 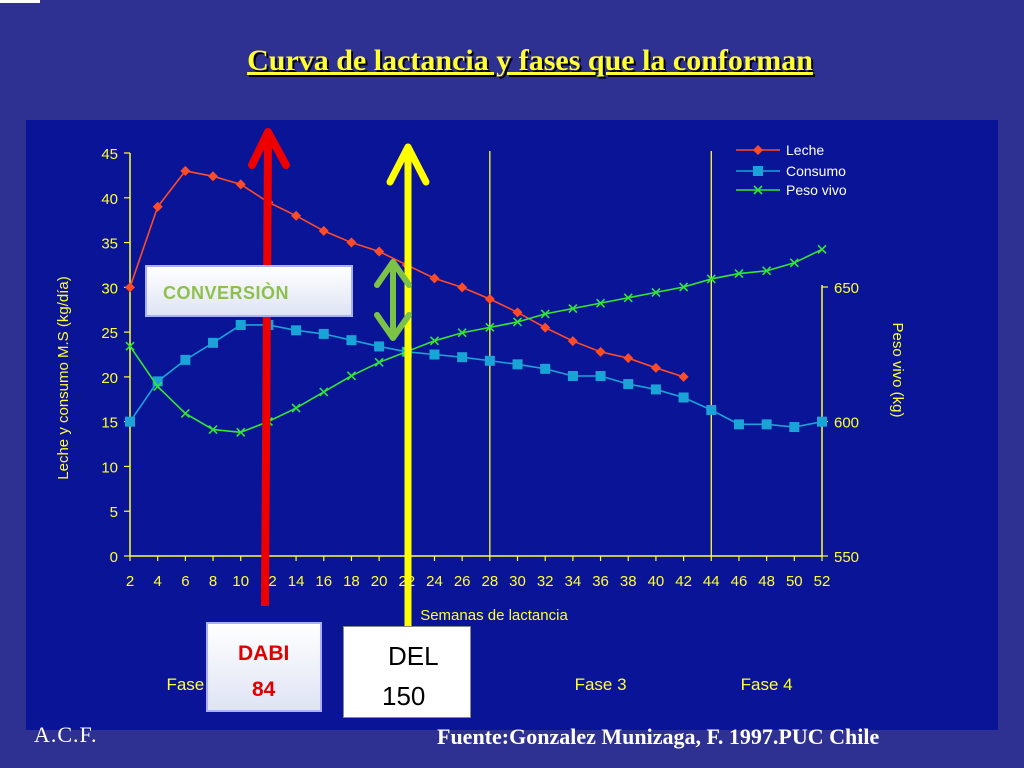 What do you see at coordinates (264, 667) in the screenshot?
I see `dabi-box: DABI 84` at bounding box center [264, 667].